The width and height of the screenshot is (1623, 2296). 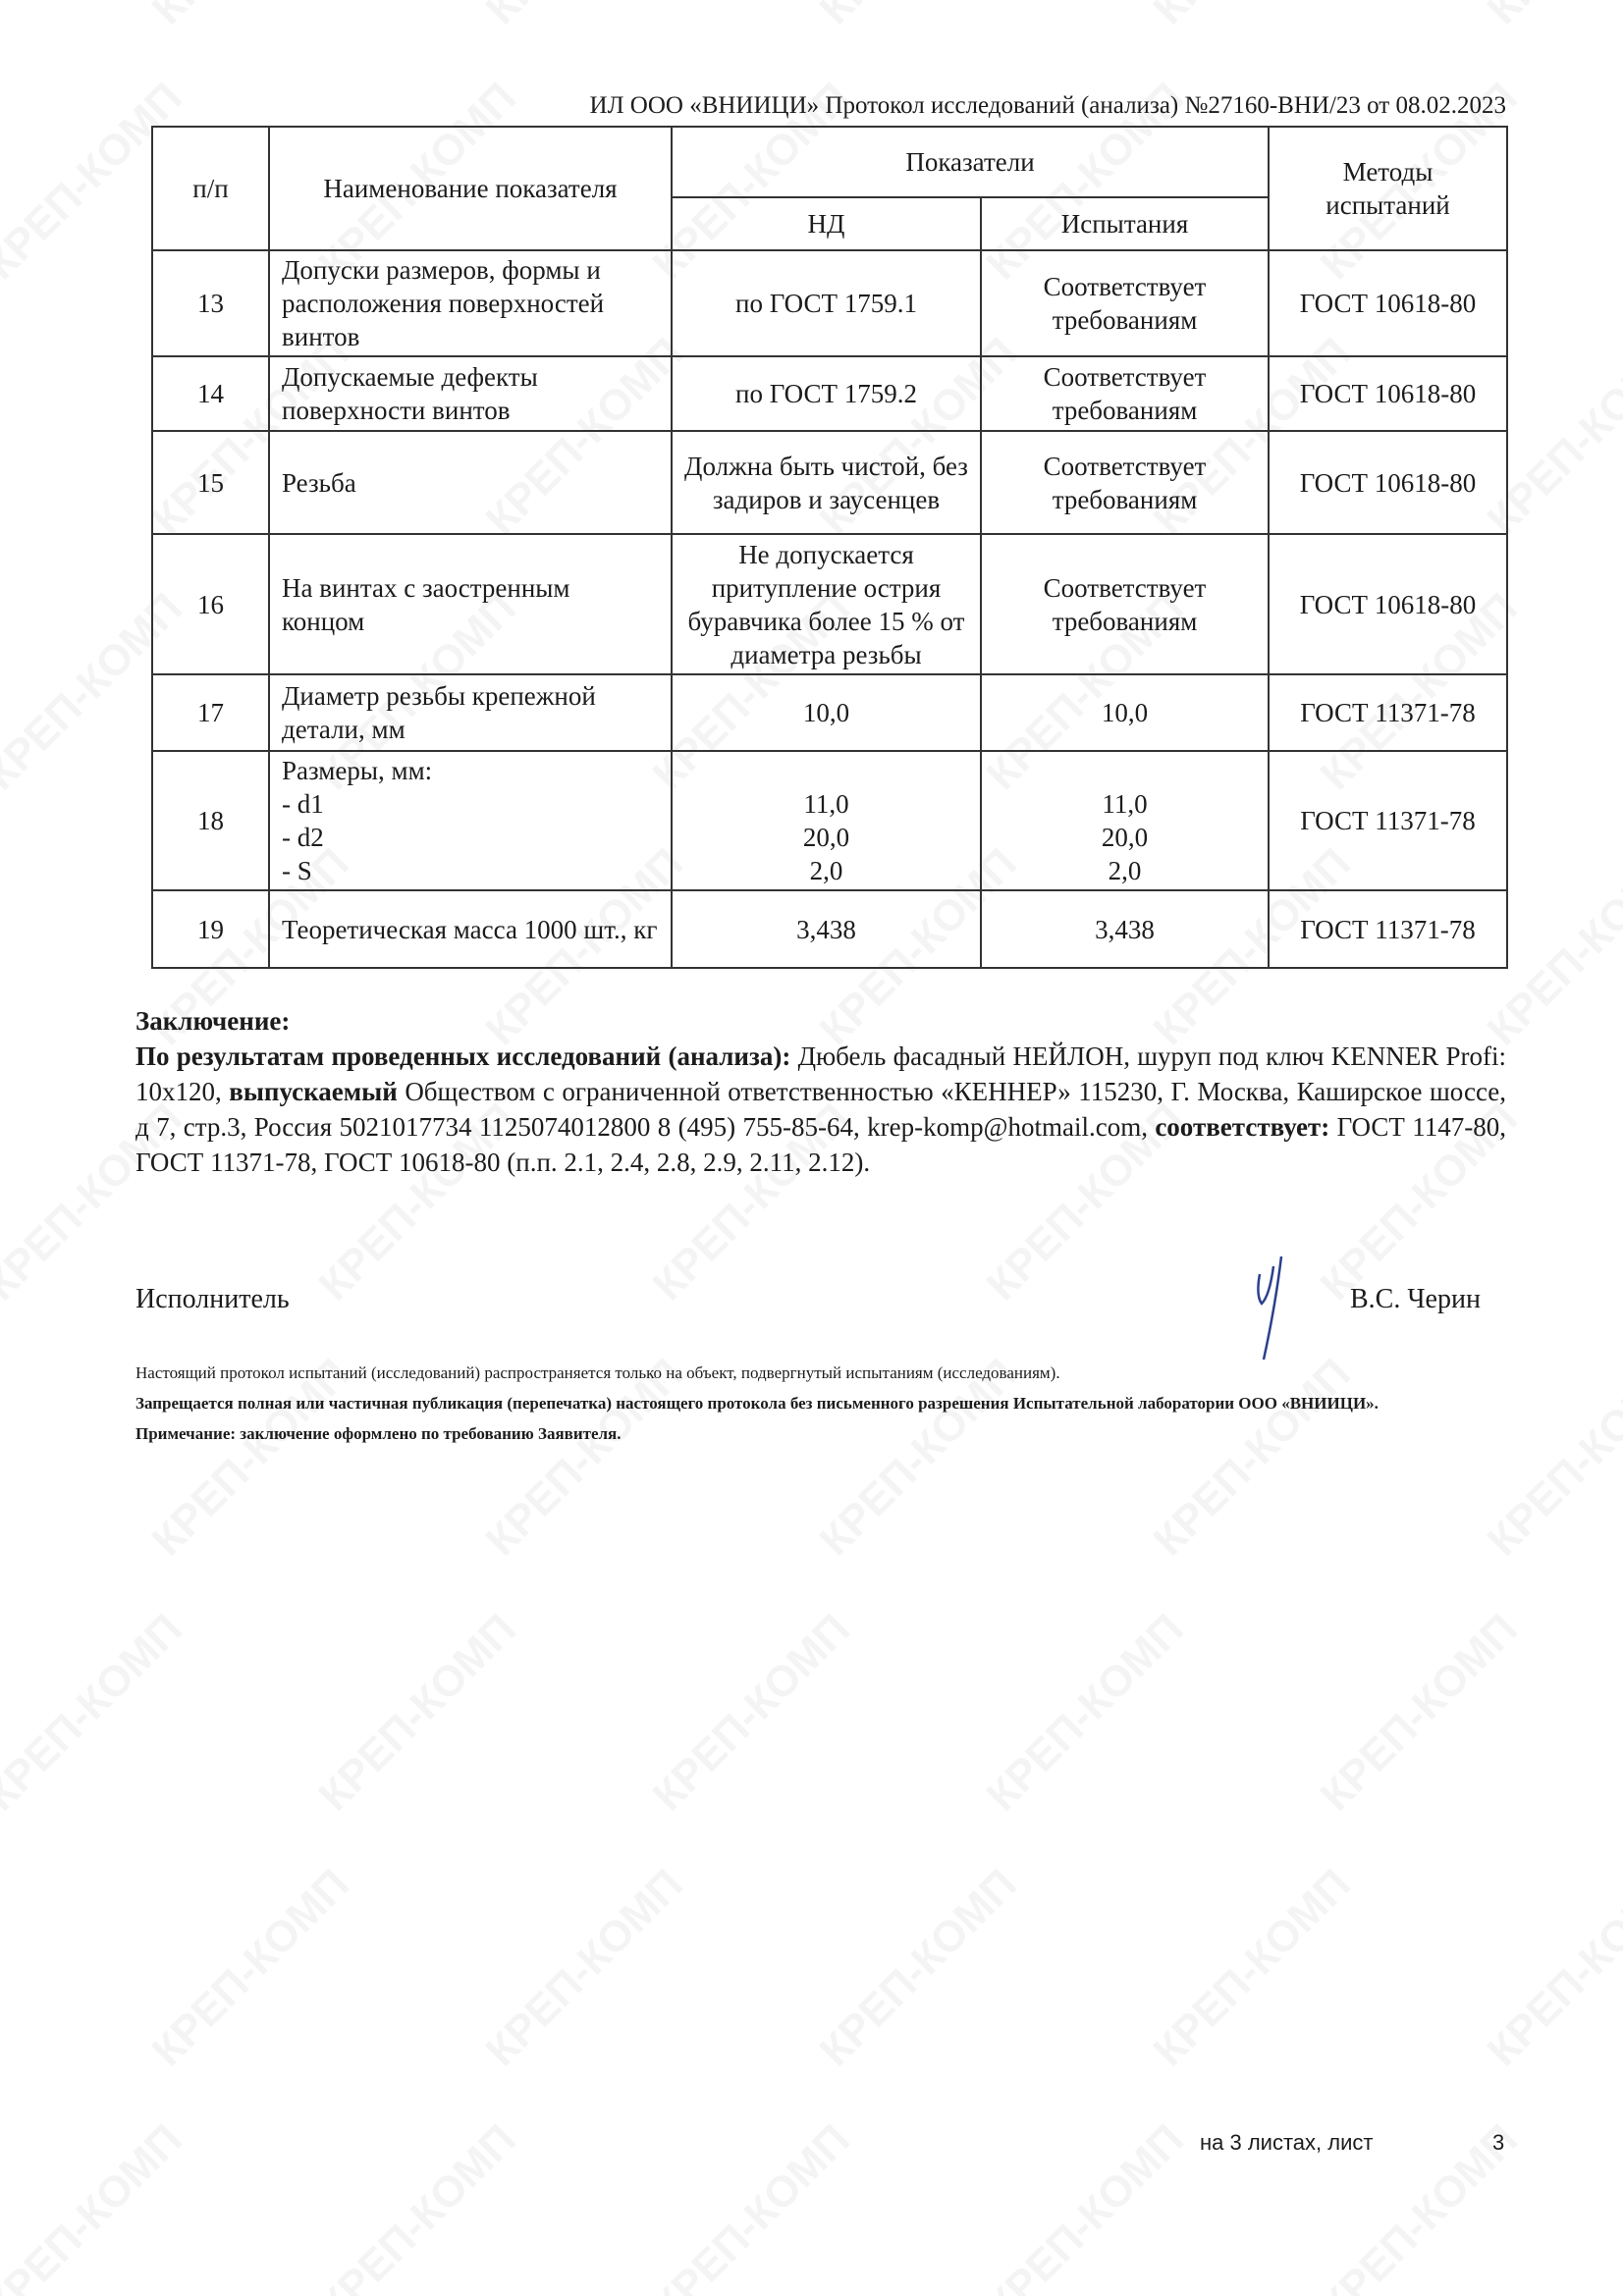 What do you see at coordinates (303, 838) in the screenshot?
I see `row-name-item: - d2` at bounding box center [303, 838].